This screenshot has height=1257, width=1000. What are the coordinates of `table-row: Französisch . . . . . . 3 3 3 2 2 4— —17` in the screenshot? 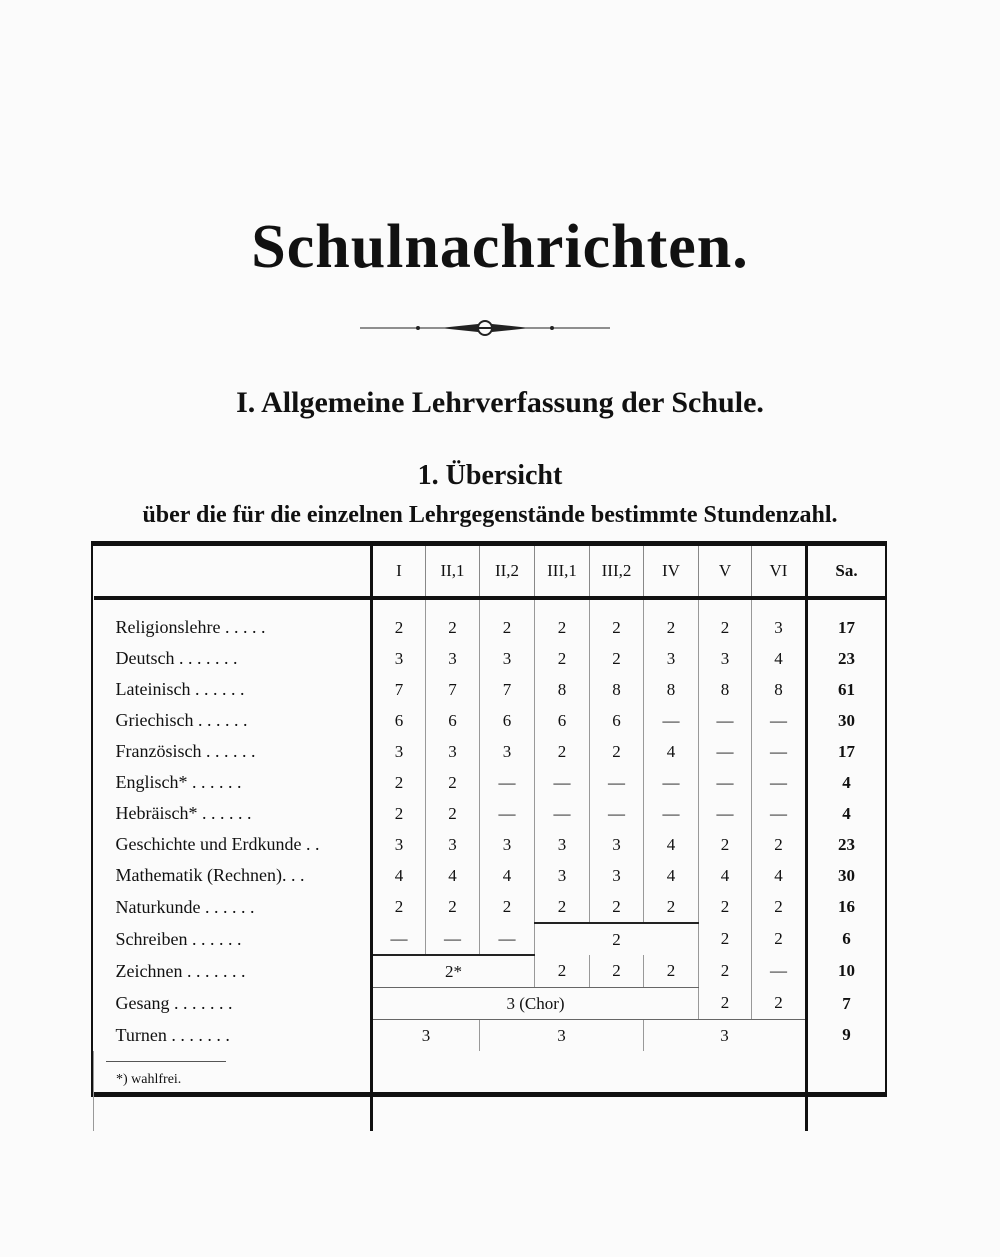 It's located at (489, 751).